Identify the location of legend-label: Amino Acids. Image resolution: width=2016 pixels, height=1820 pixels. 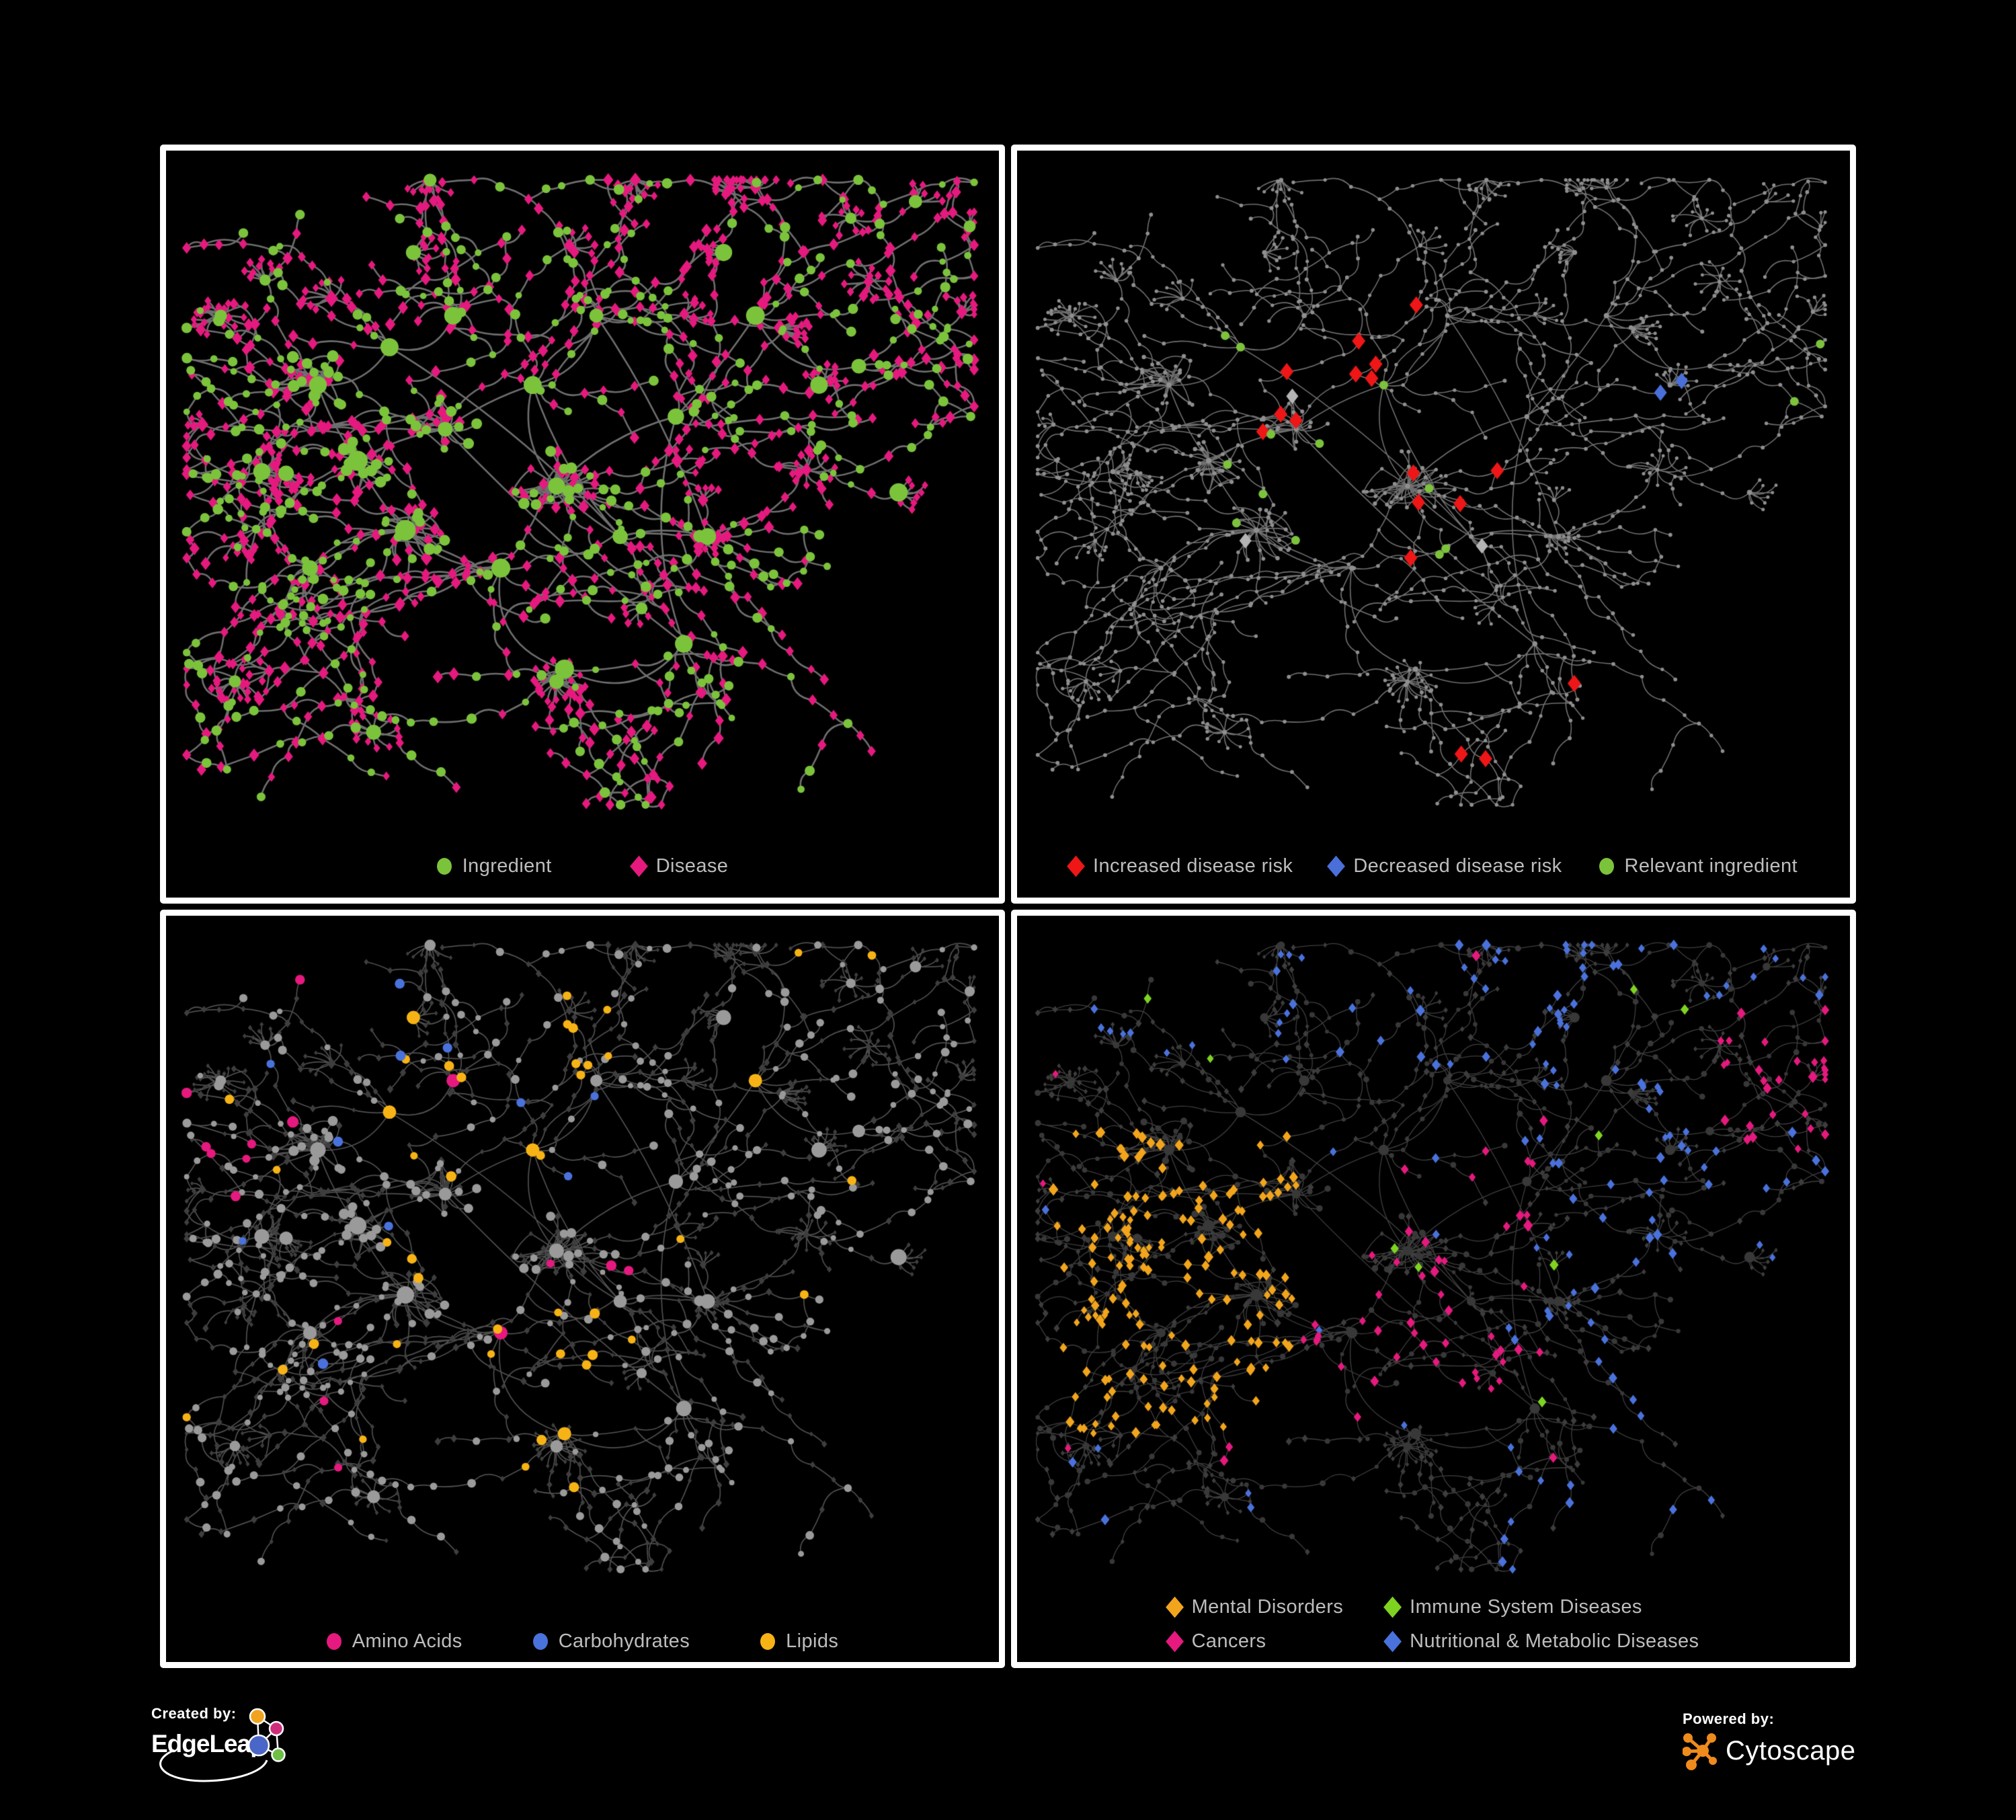
(407, 1641).